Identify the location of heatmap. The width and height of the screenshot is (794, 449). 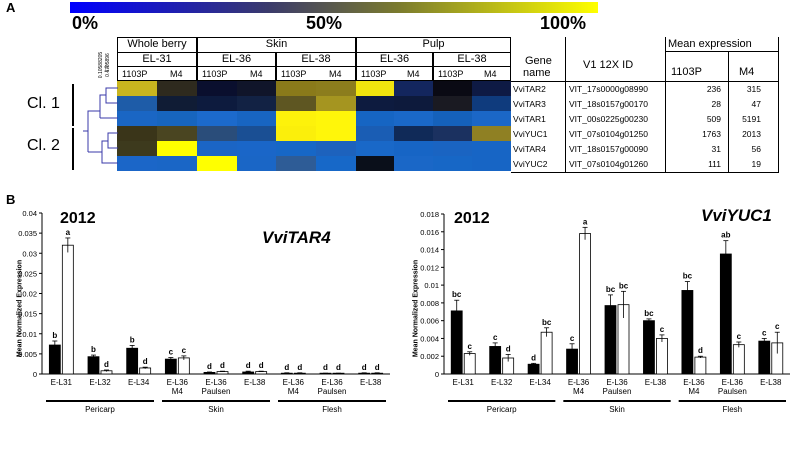
(314, 126).